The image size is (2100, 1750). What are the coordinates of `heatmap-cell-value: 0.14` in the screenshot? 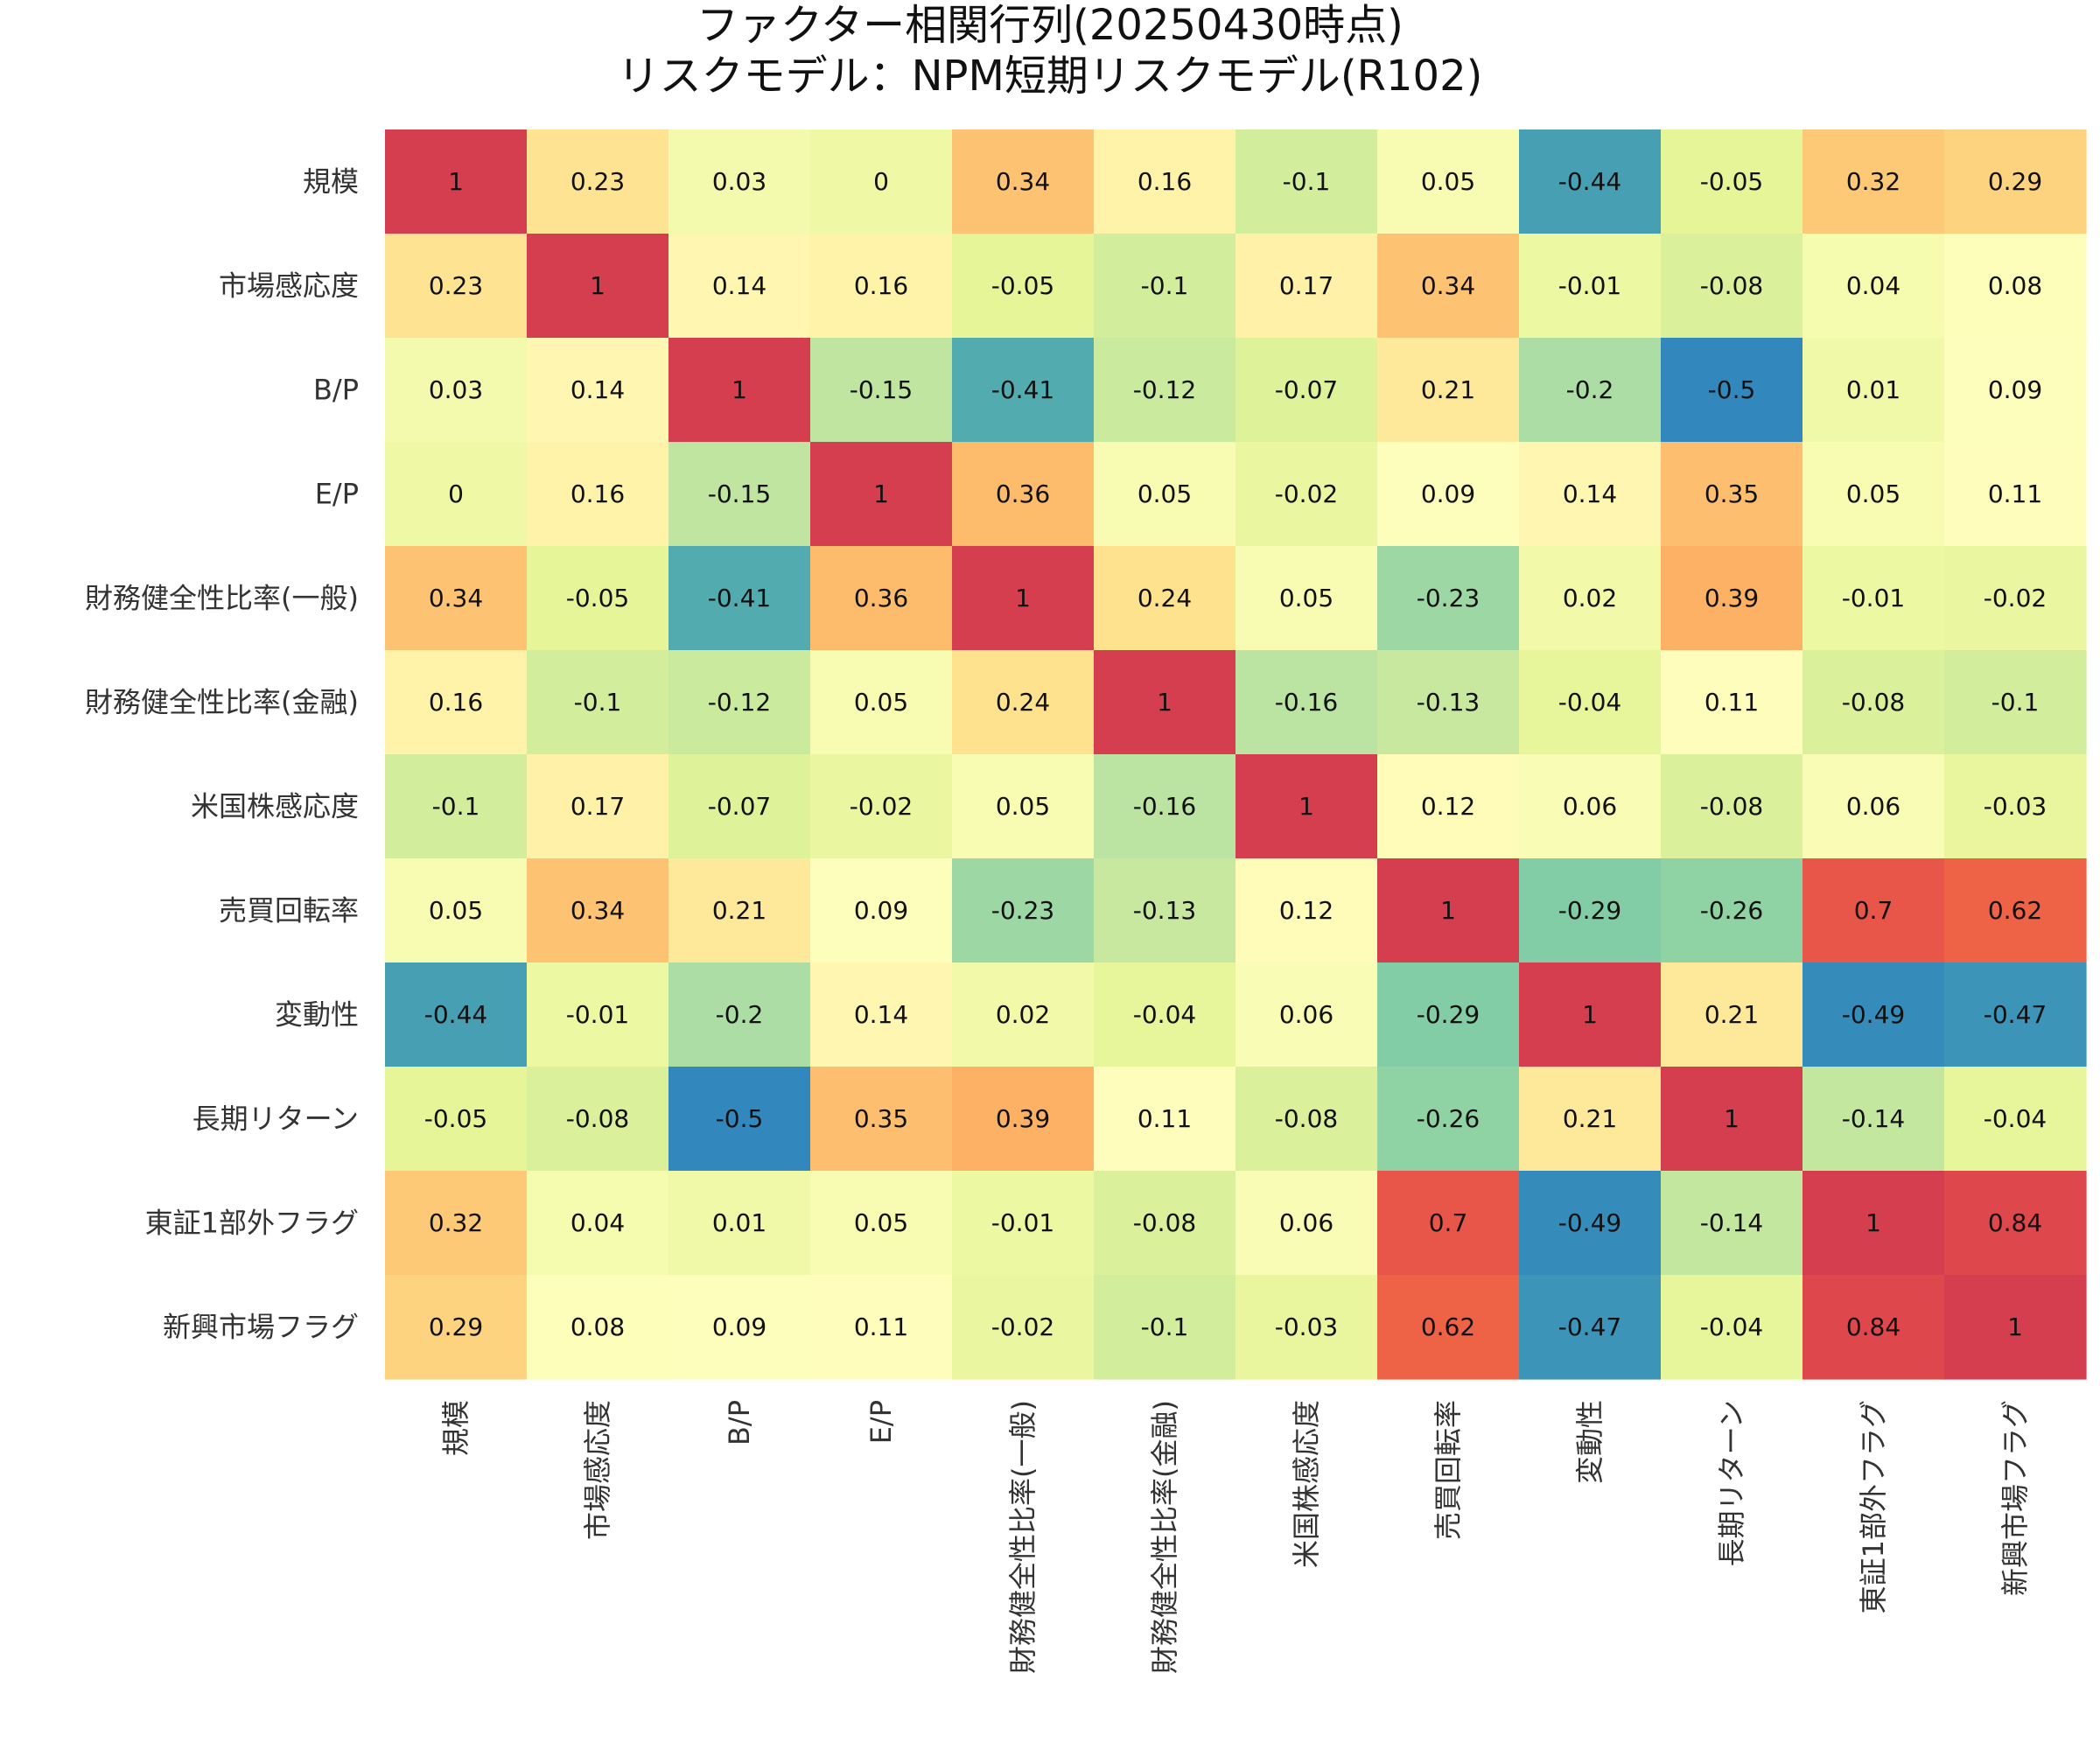 It's located at (1590, 494).